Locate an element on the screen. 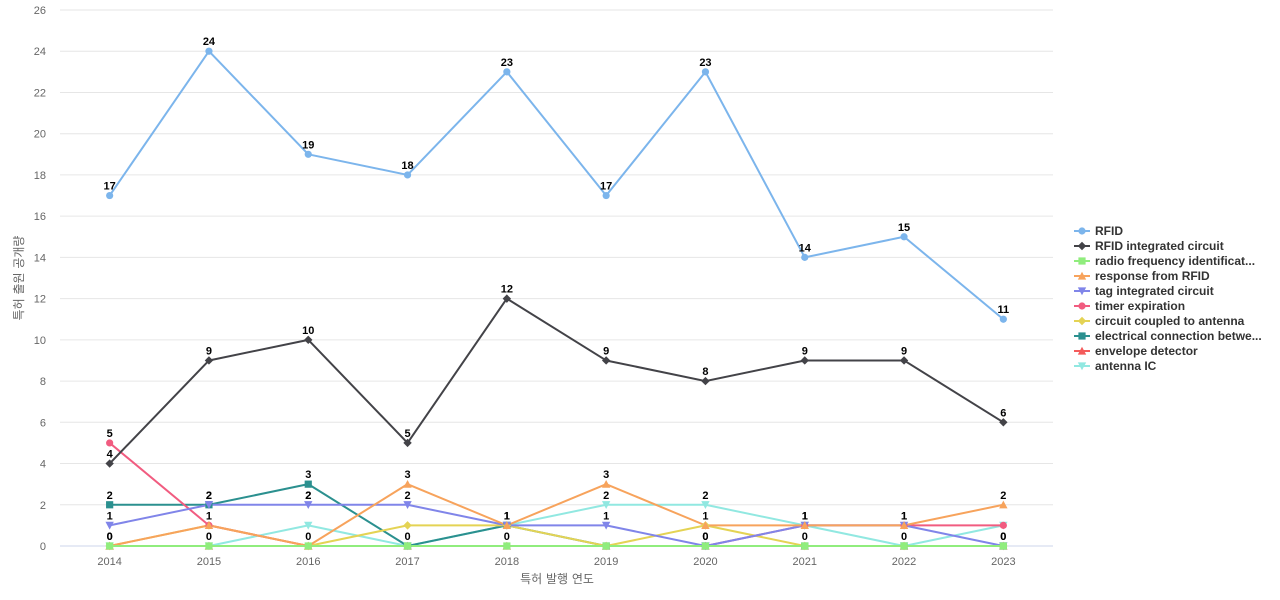 This screenshot has height=600, width=1280. legend-item-antenna-ic: antenna IC is located at coordinates (1115, 366).